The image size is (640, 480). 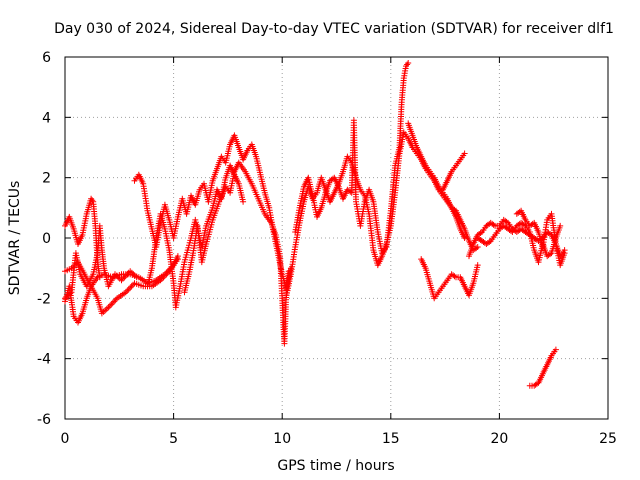 What do you see at coordinates (335, 466) in the screenshot?
I see `x-axis-label: GPS time / hours` at bounding box center [335, 466].